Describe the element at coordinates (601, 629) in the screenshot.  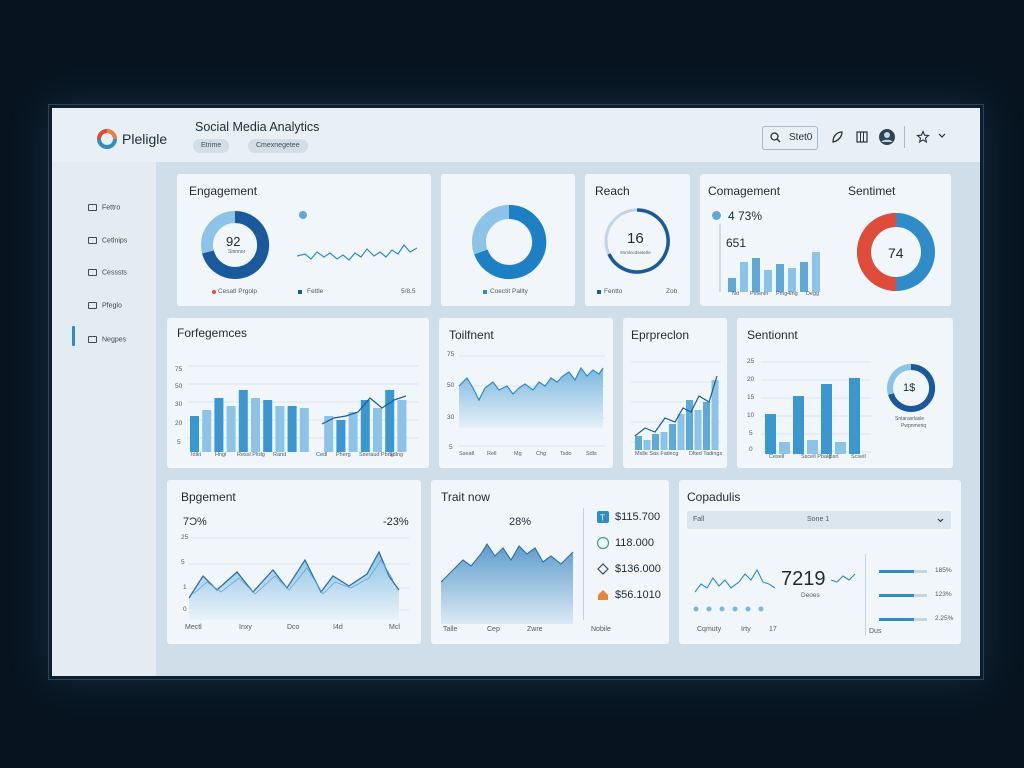
I see `x-tick-label: Nobile` at that location.